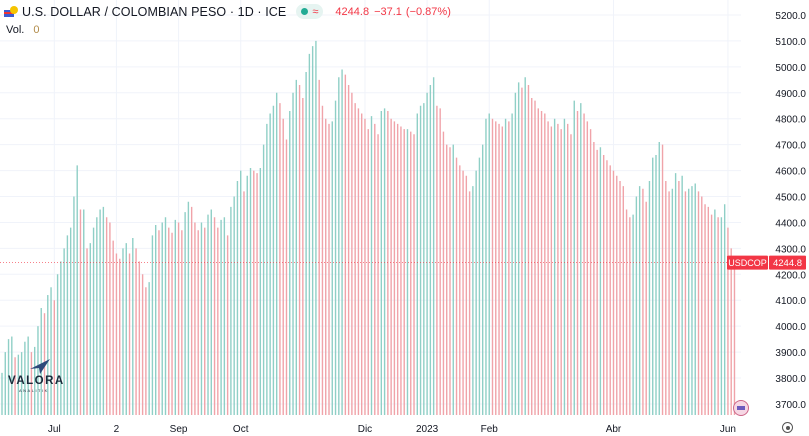 Image resolution: width=809 pixels, height=436 pixels. What do you see at coordinates (310, 11) in the screenshot?
I see `market-status-badge: ≈` at bounding box center [310, 11].